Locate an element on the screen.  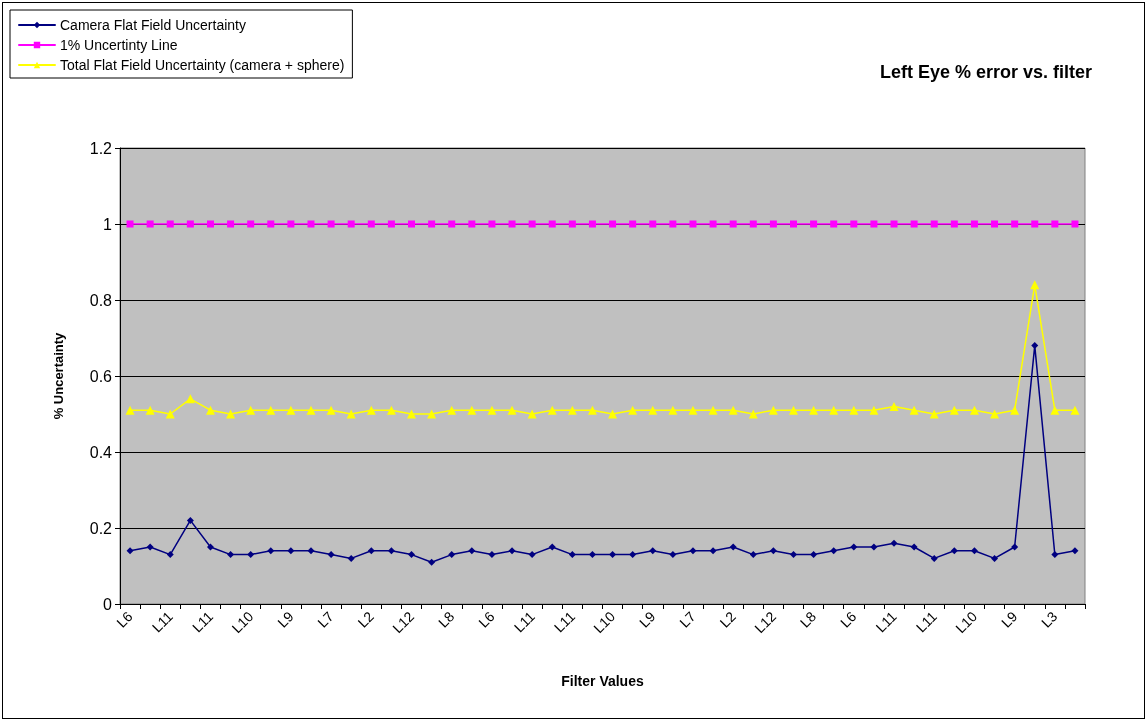
x-tick-label: L12 is located at coordinates (765, 622).